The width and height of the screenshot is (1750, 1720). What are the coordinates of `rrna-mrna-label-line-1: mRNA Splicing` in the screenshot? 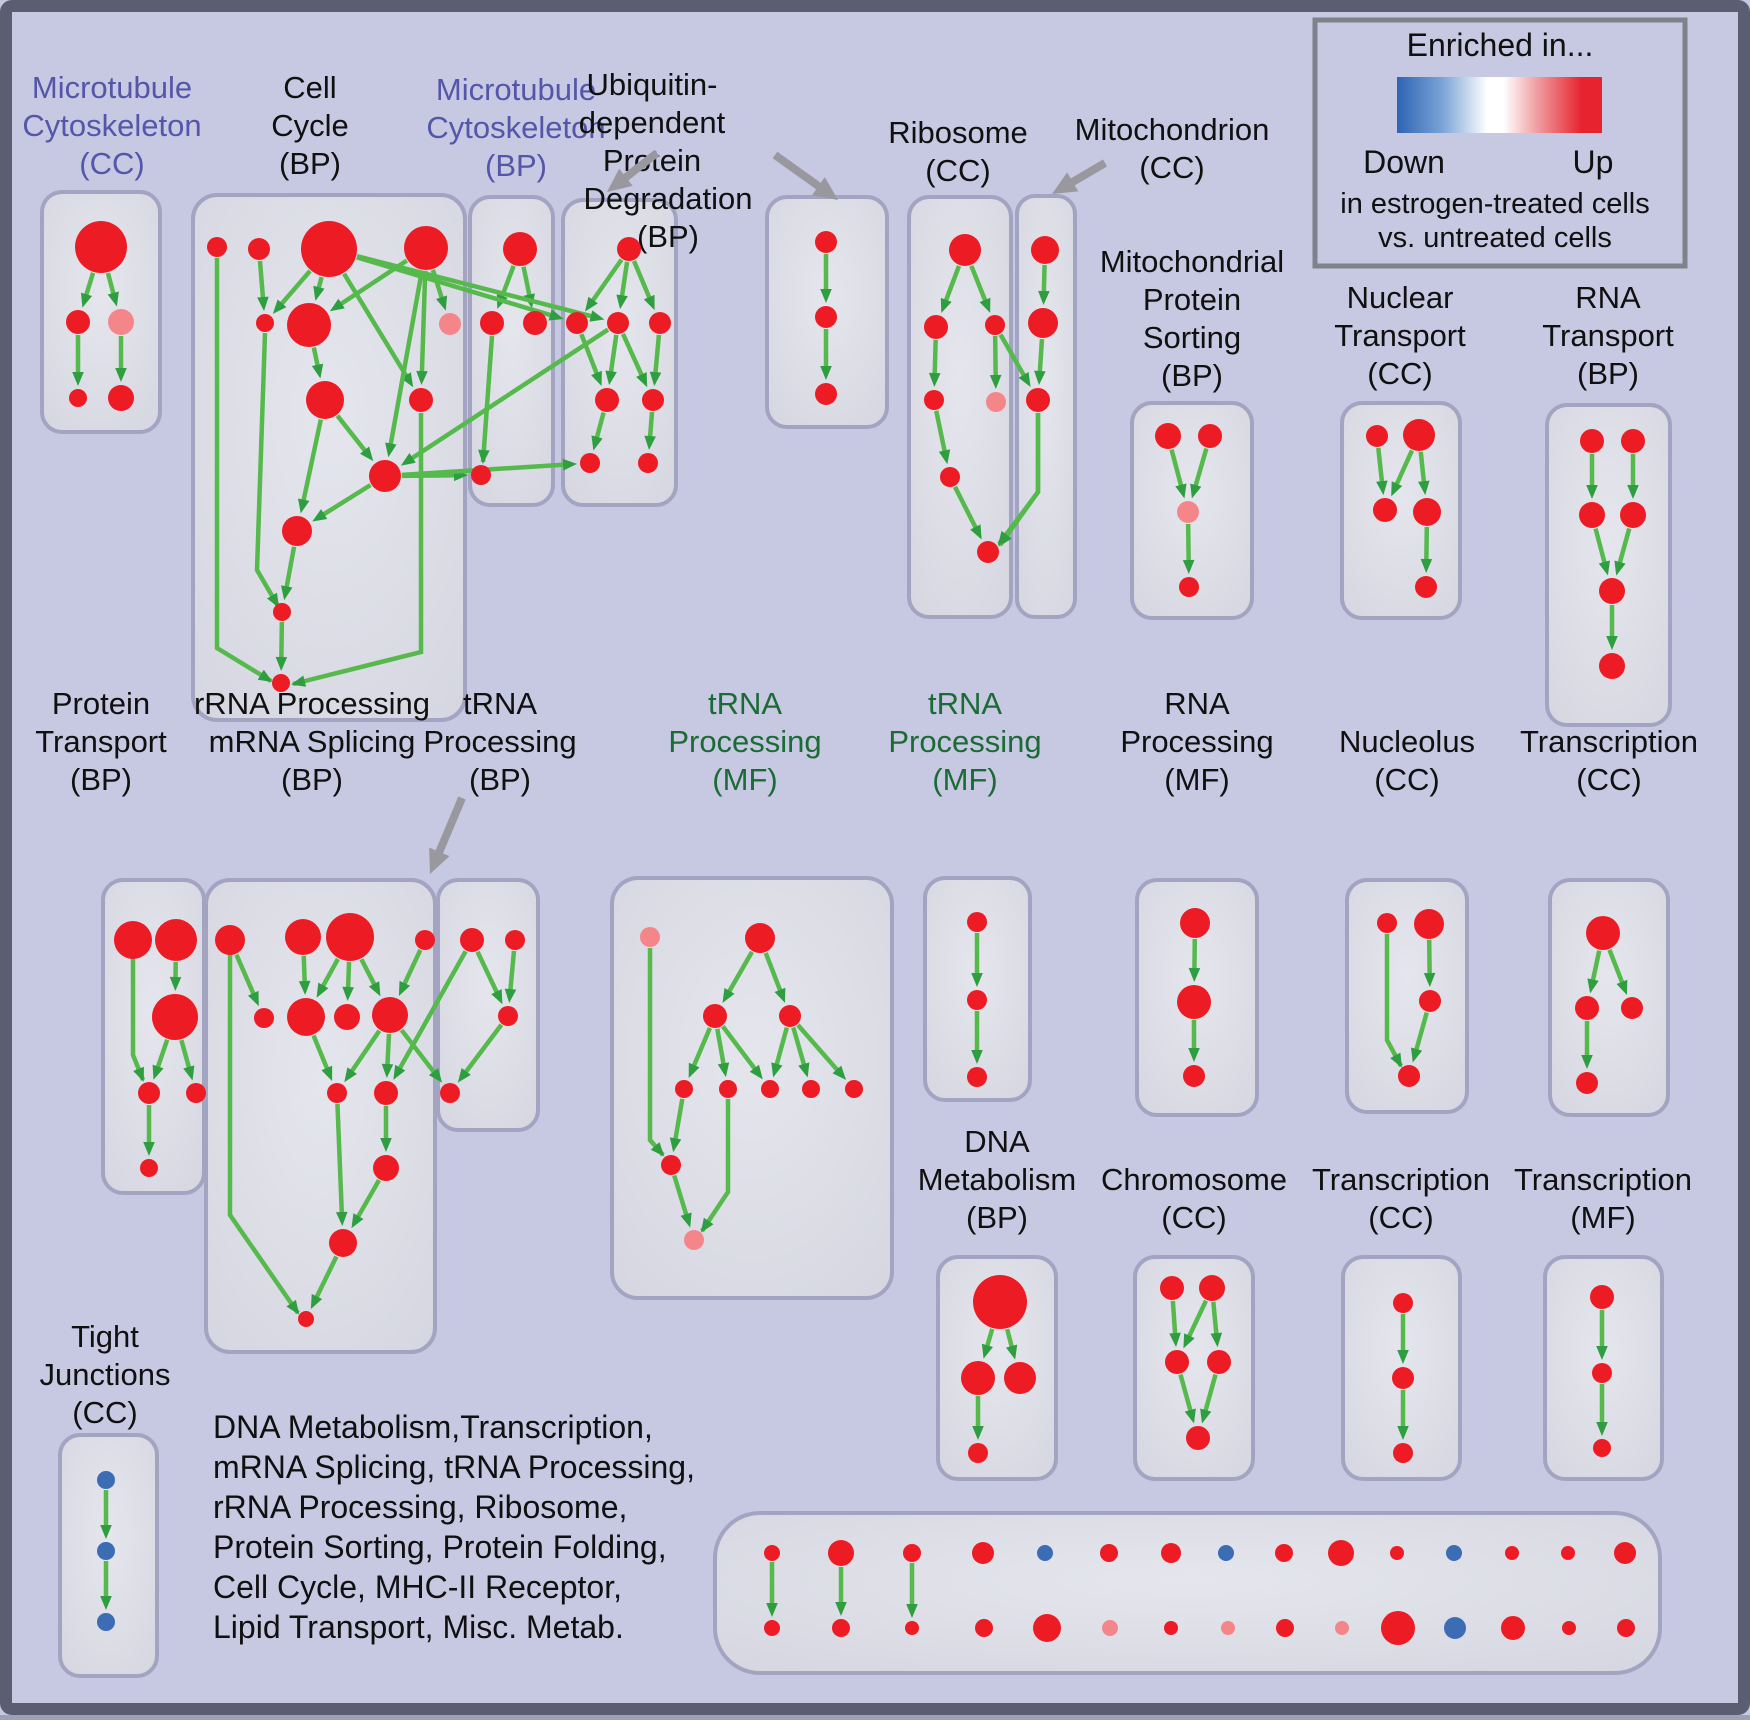 It's located at (312, 741).